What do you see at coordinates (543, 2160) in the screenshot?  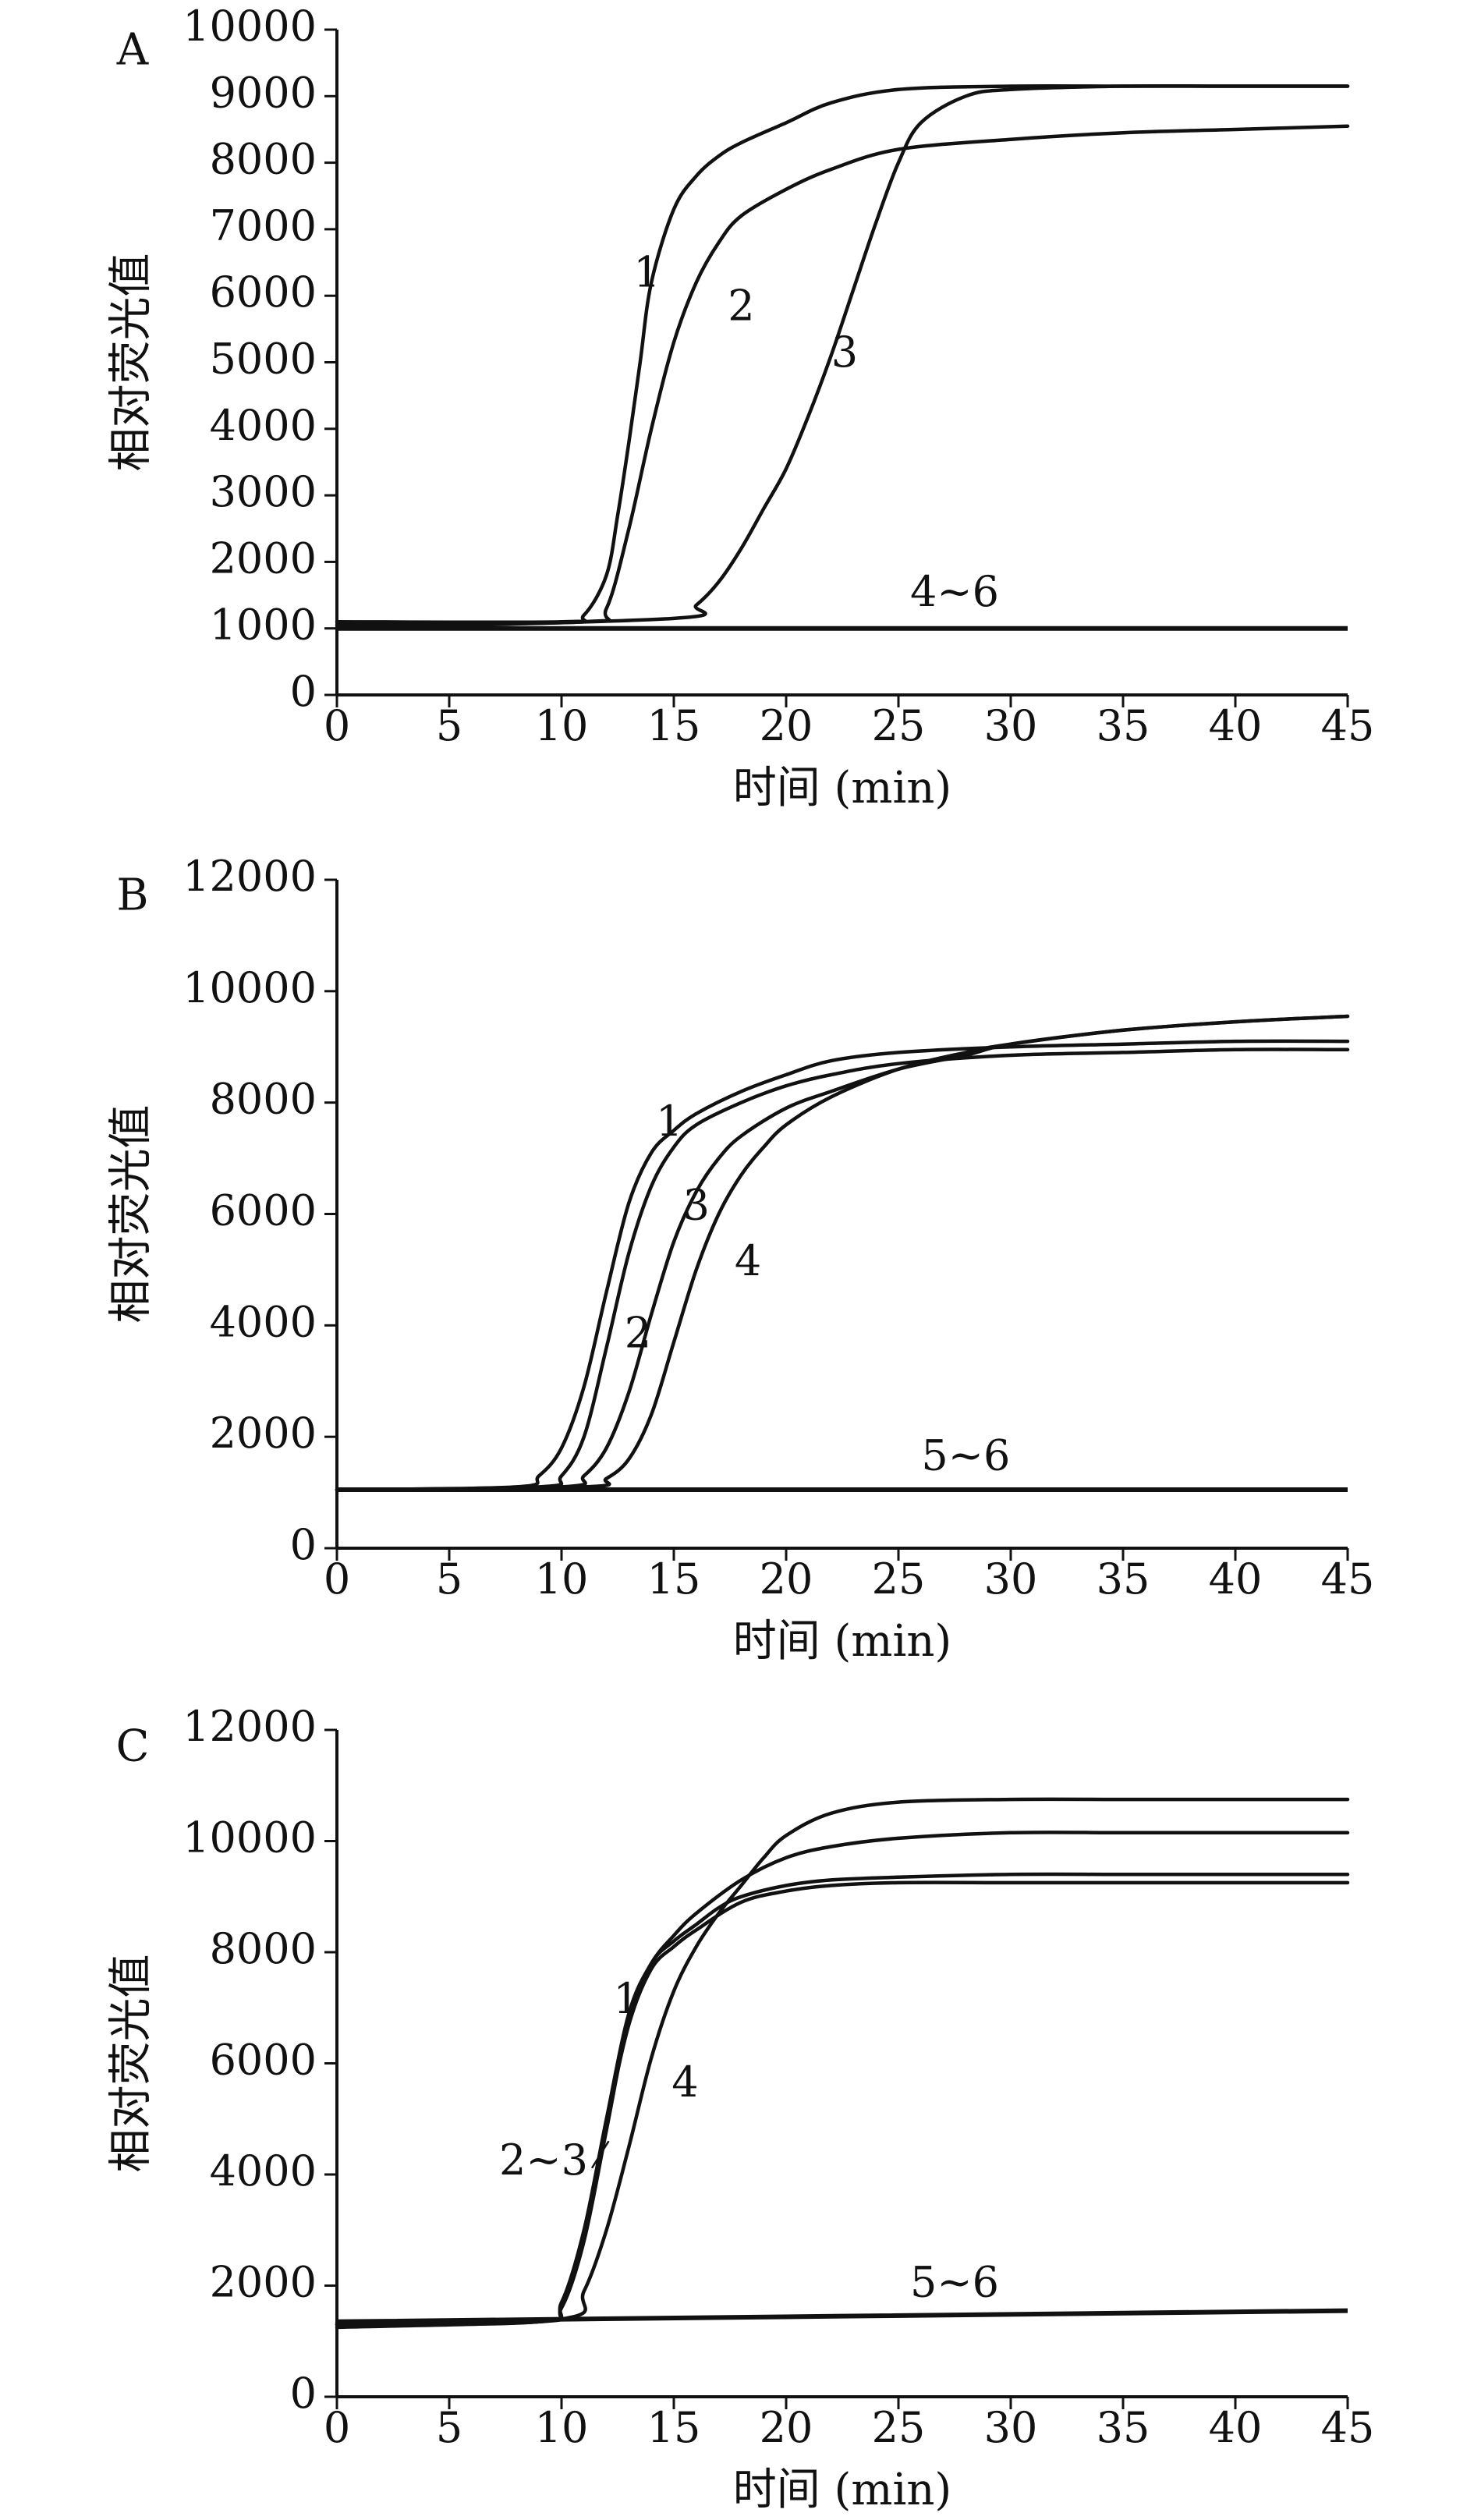 I see `curve-label-2-3: 2~3` at bounding box center [543, 2160].